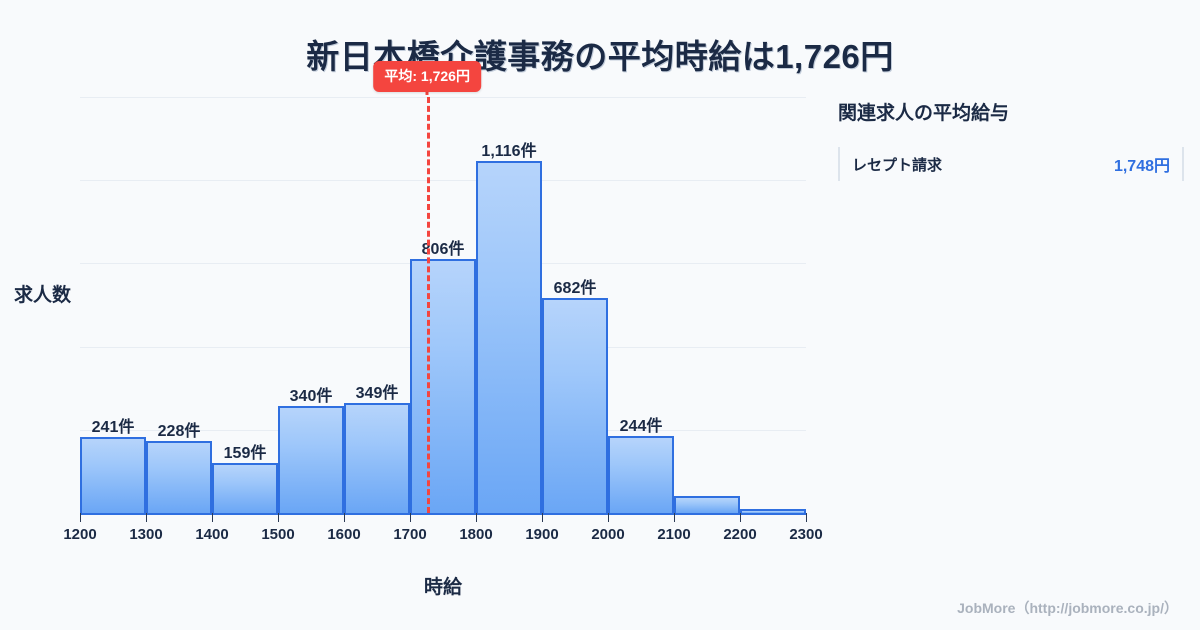  Describe the element at coordinates (311, 396) in the screenshot. I see `bar-value-label: 340件` at that location.